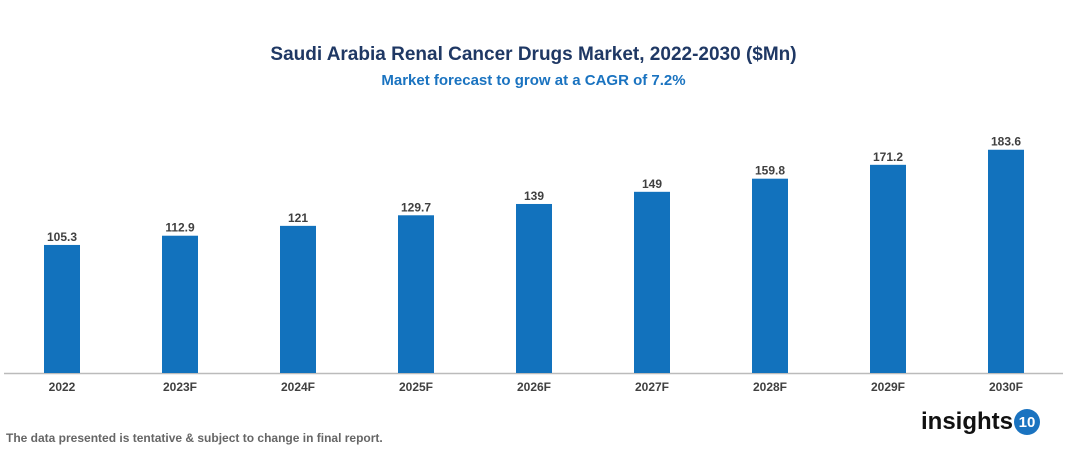 The image size is (1067, 454). What do you see at coordinates (1027, 422) in the screenshot?
I see `logo-badge: 10` at bounding box center [1027, 422].